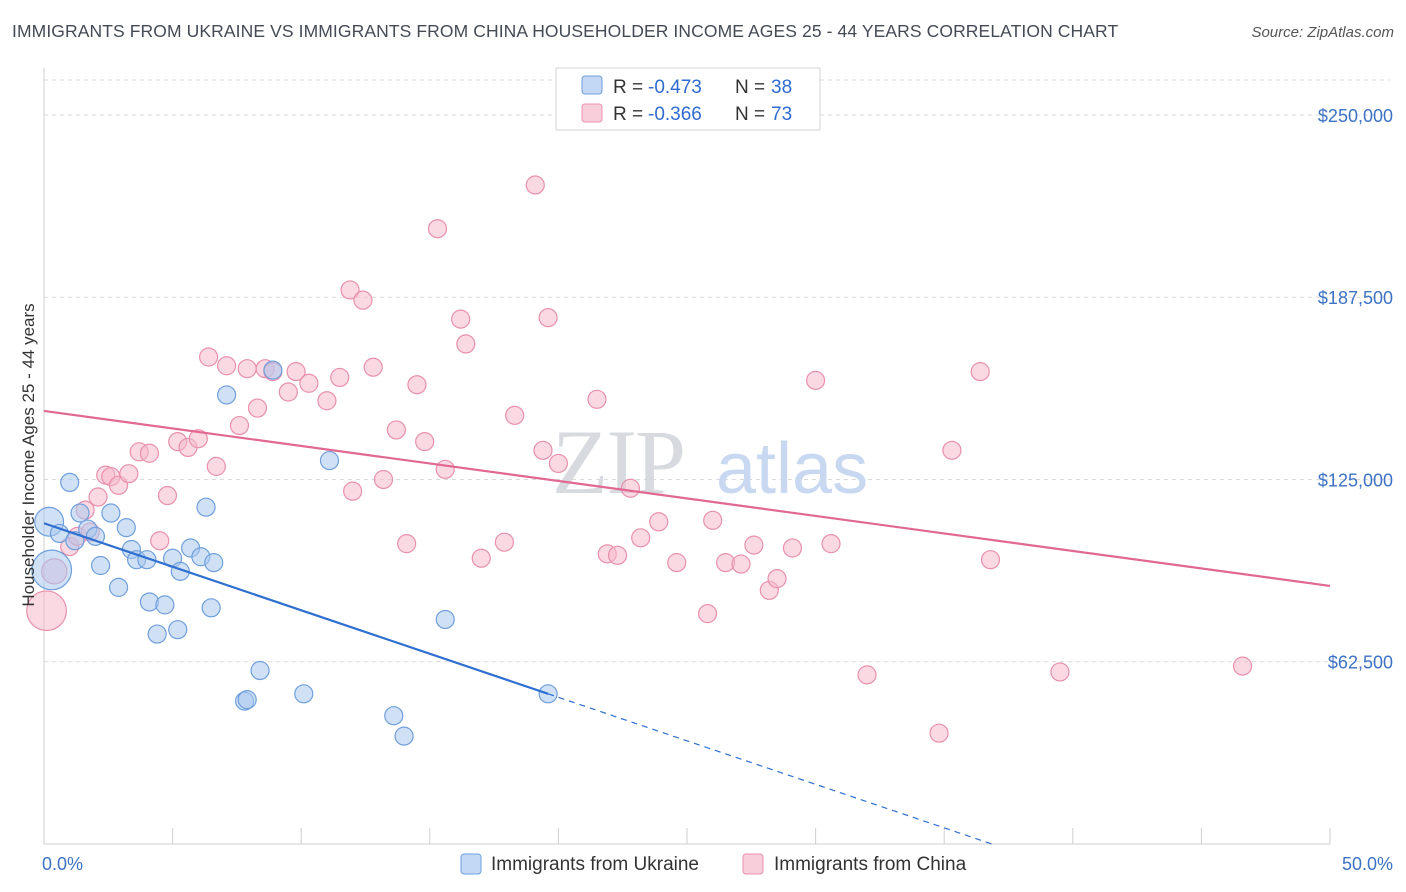 The height and width of the screenshot is (892, 1406). Describe the element at coordinates (750, 87) in the screenshot. I see `legend-n-label-ukraine: N =` at that location.